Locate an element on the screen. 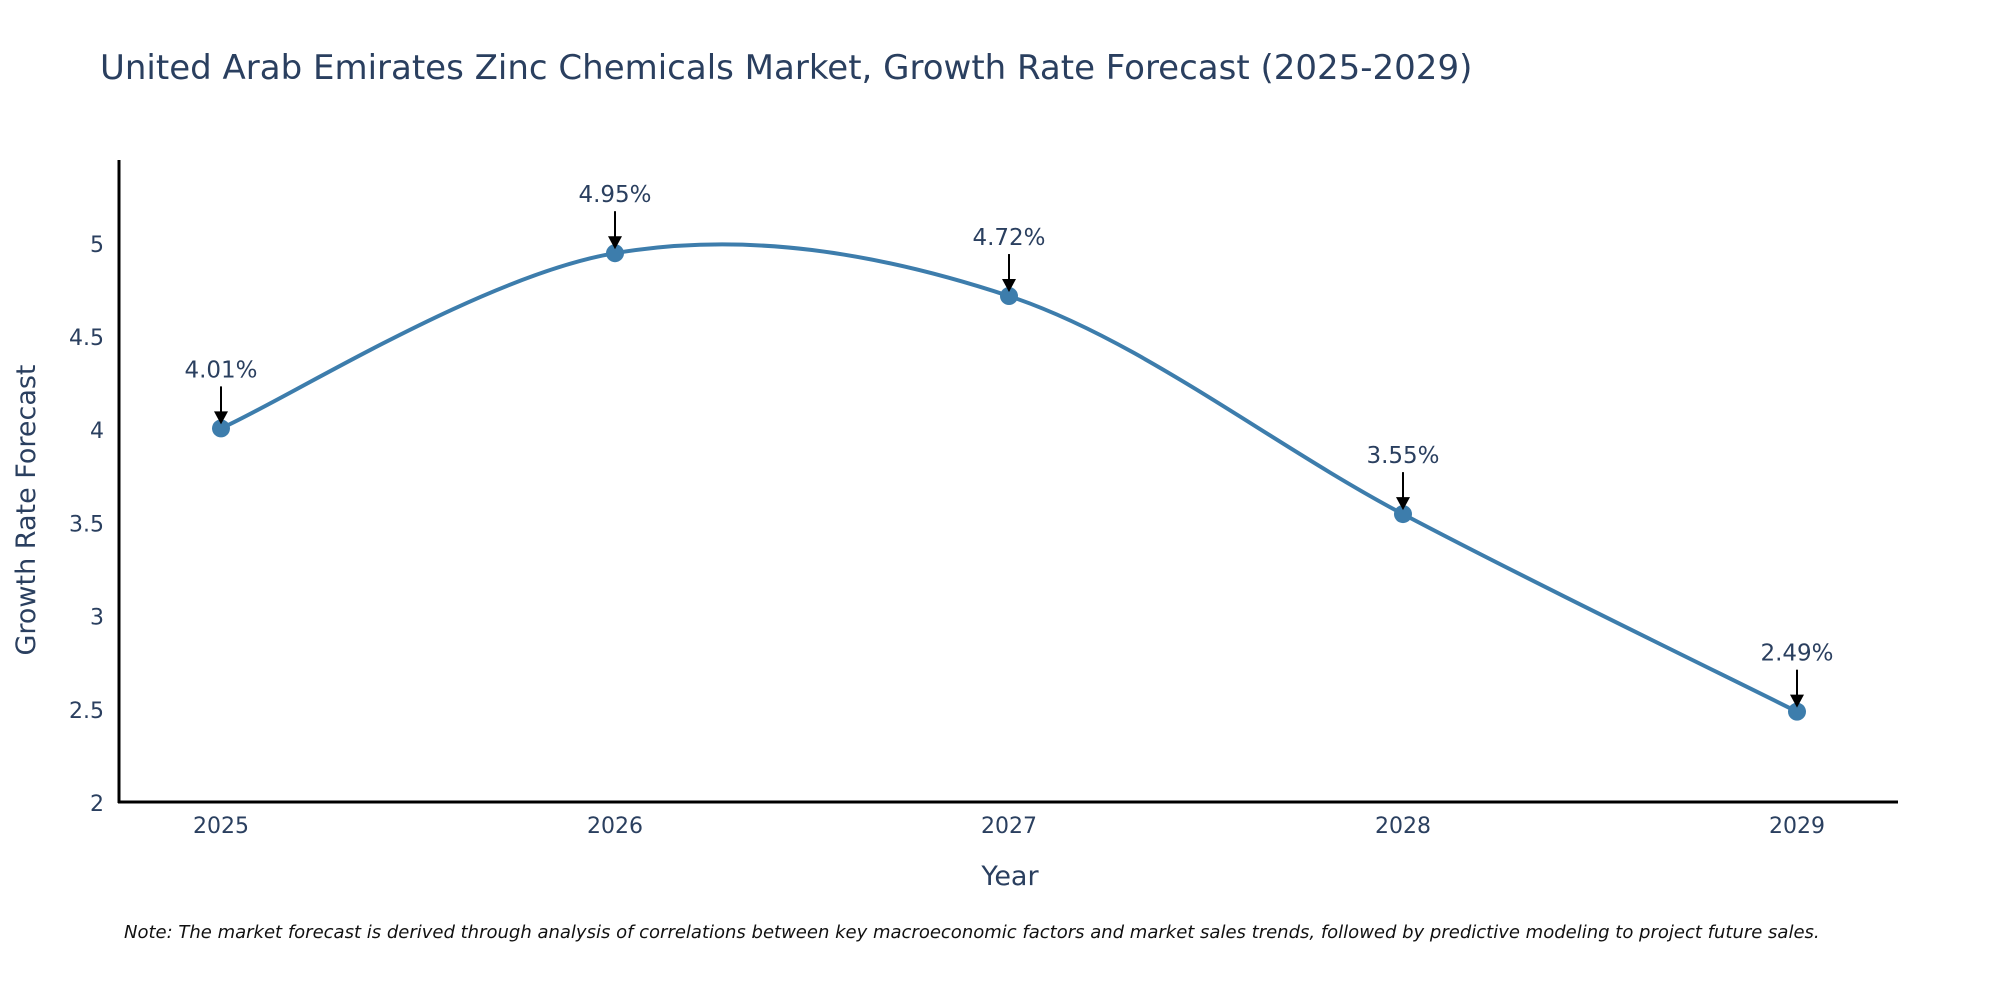  x-tick-label: 2027 is located at coordinates (1009, 826).